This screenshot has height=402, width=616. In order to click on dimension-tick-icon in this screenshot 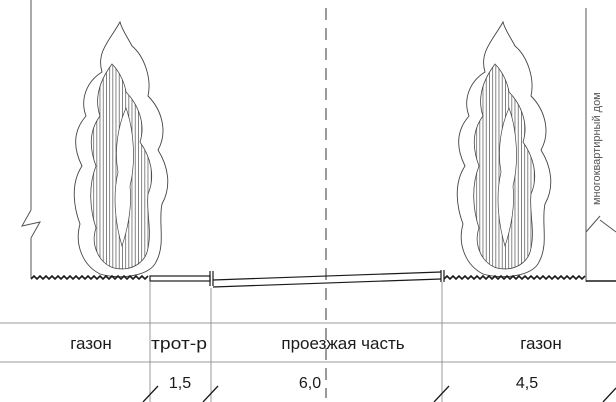, I will do `click(379, 393)`.